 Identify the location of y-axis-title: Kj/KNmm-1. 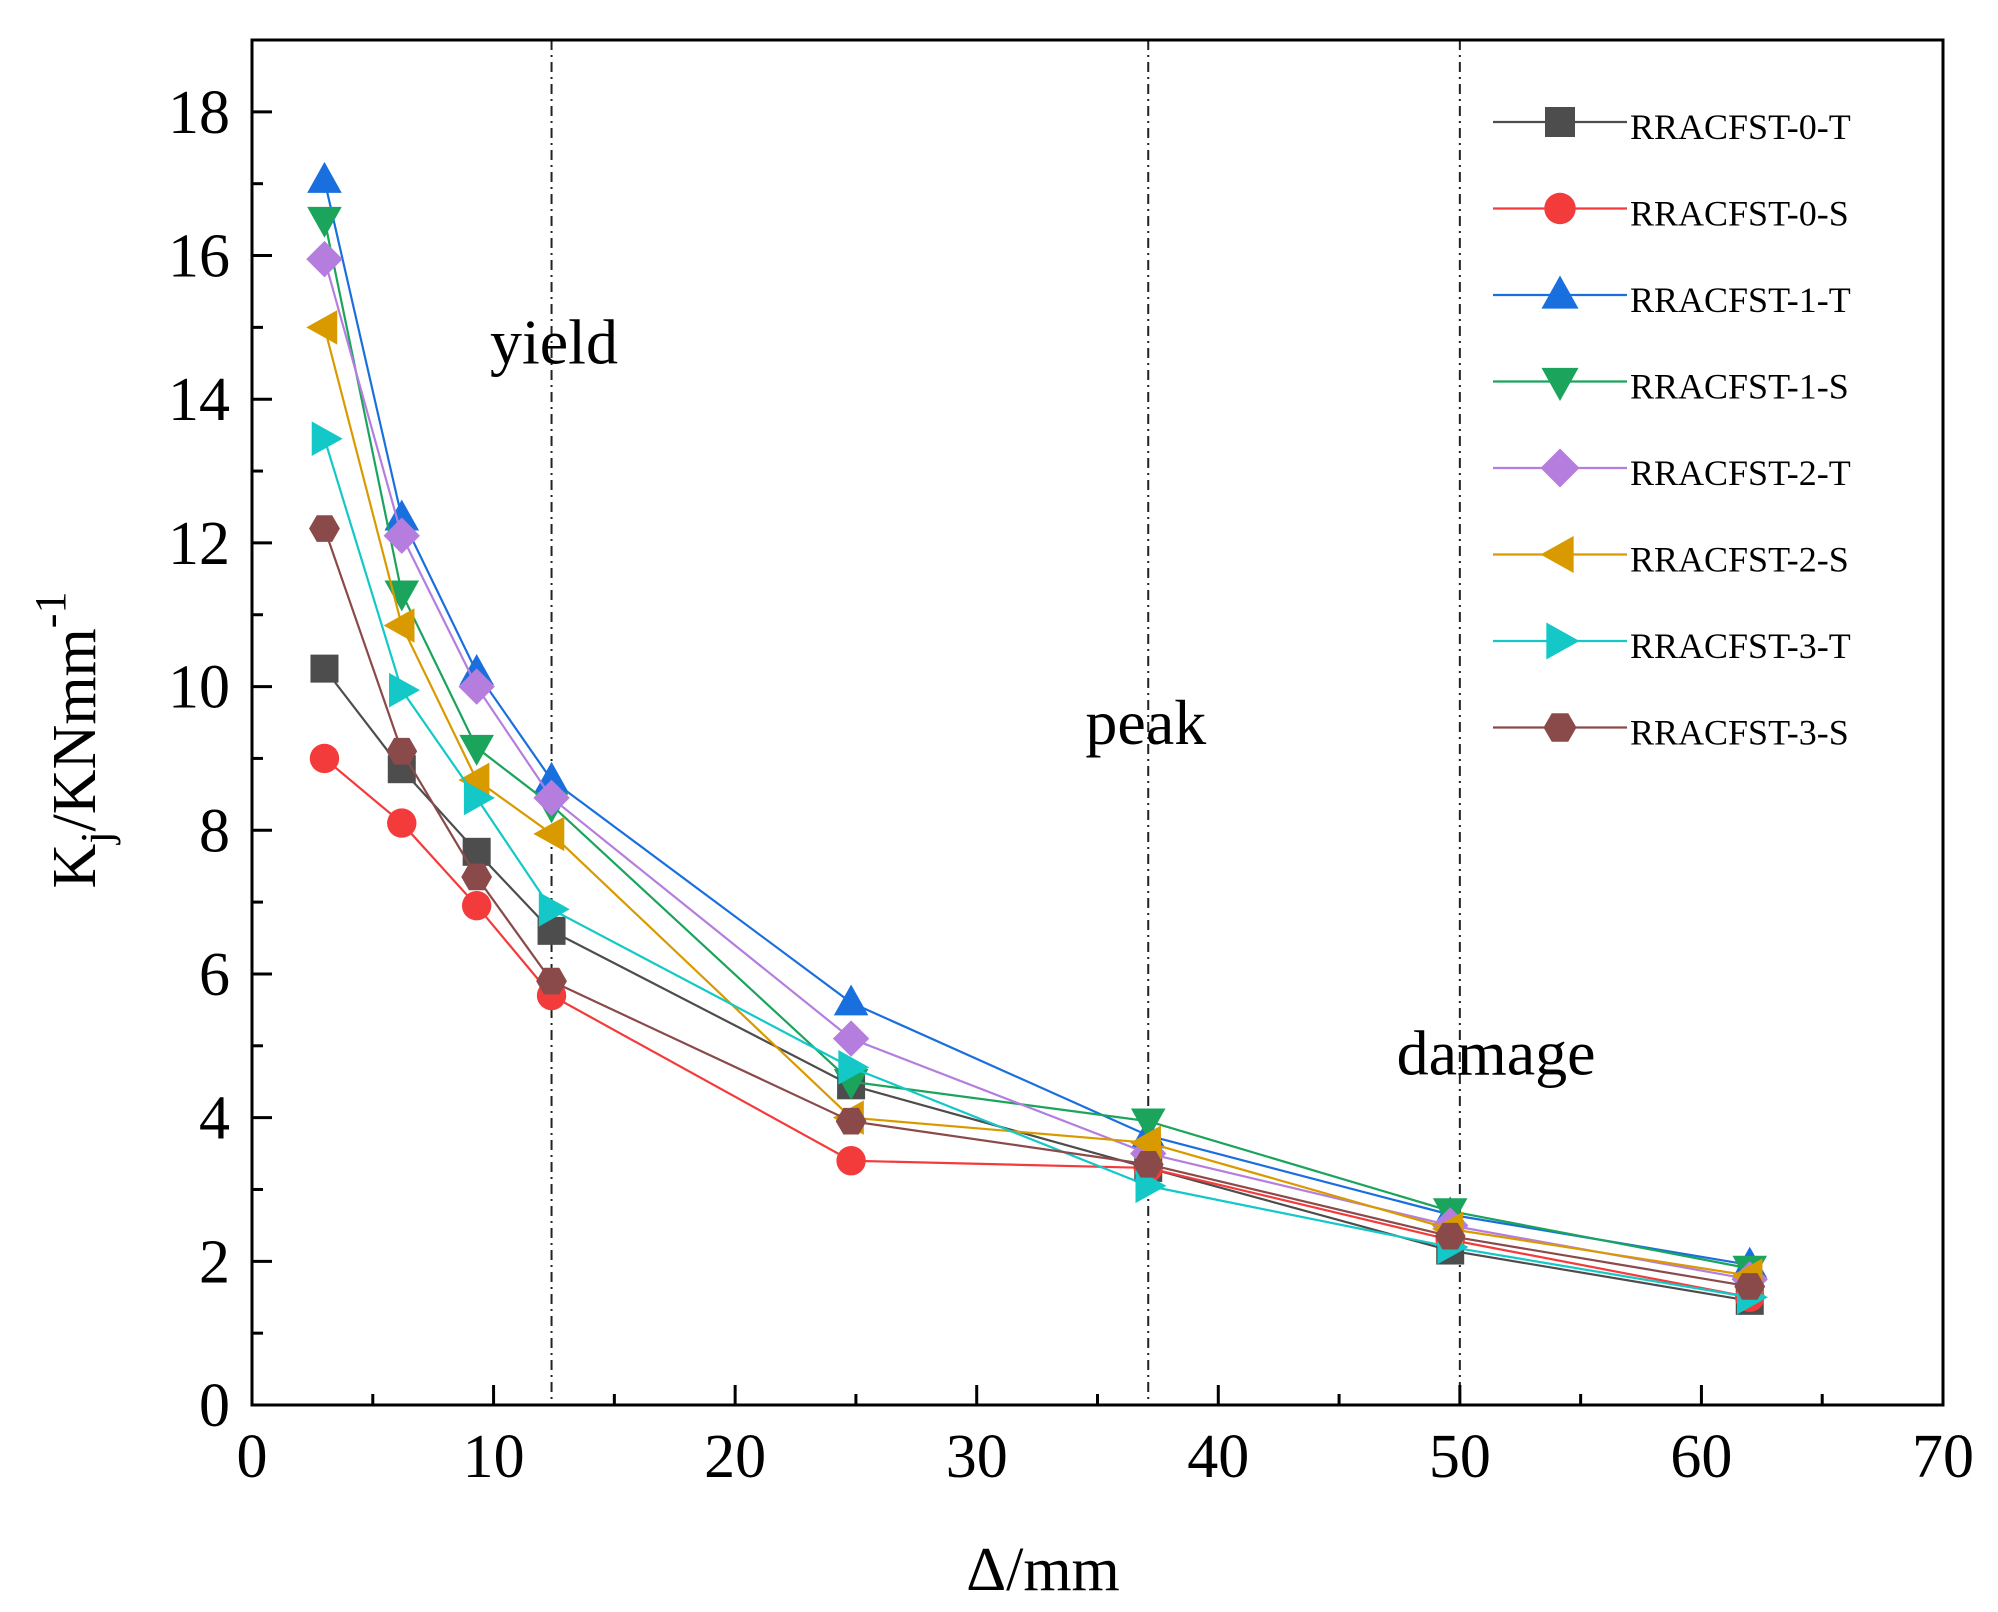
(73, 740).